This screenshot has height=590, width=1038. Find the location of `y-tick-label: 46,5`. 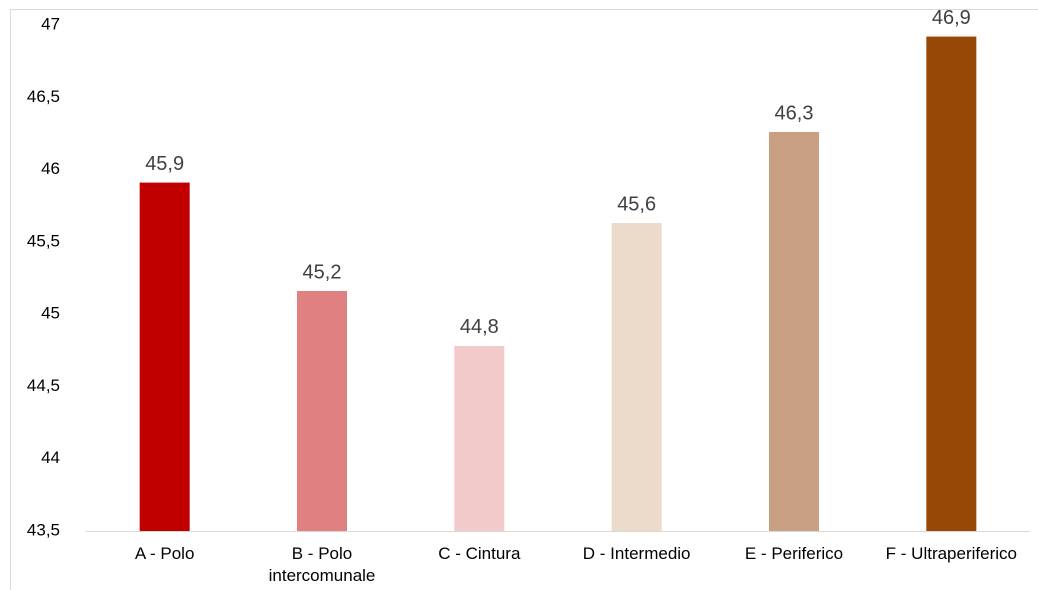

y-tick-label: 46,5 is located at coordinates (43, 96).